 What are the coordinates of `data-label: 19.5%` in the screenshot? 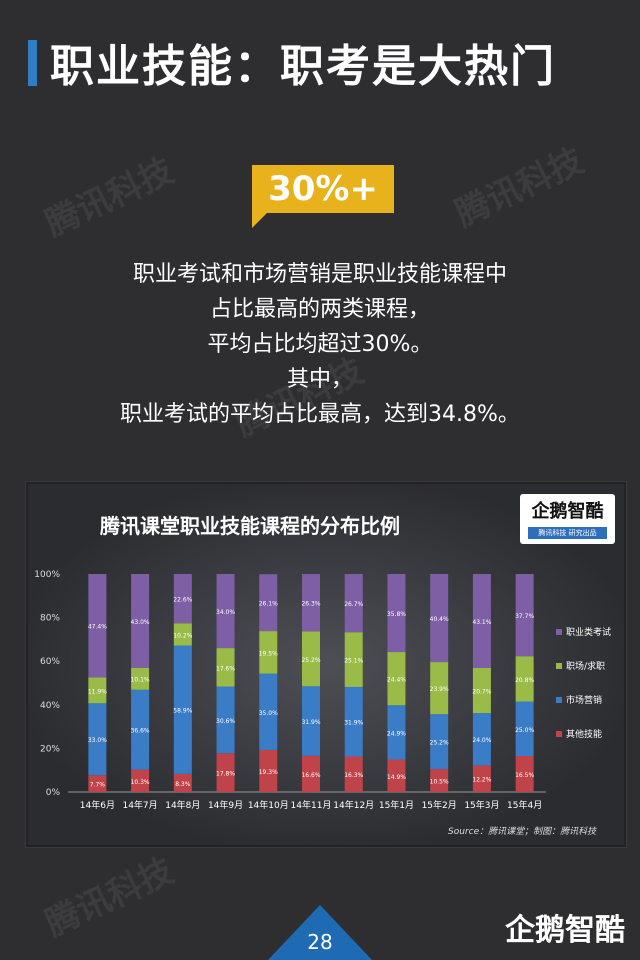 It's located at (268, 653).